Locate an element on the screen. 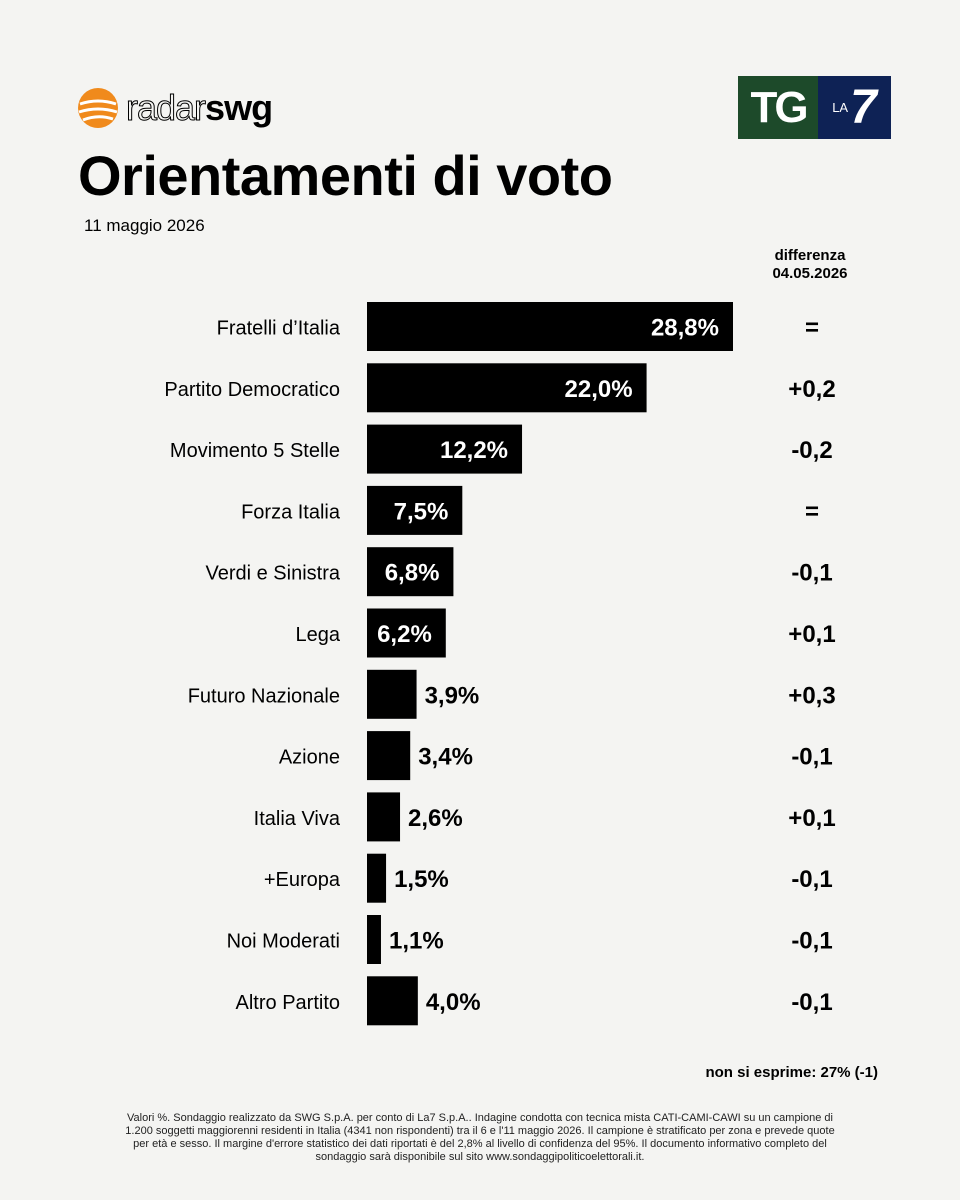  party-label: Forza Italia is located at coordinates (291, 512).